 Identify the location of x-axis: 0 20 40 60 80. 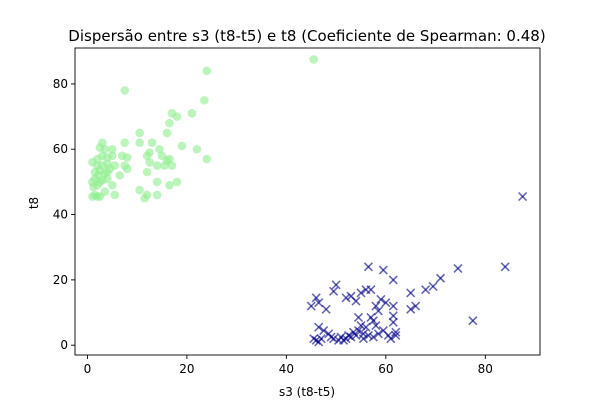
(288, 365).